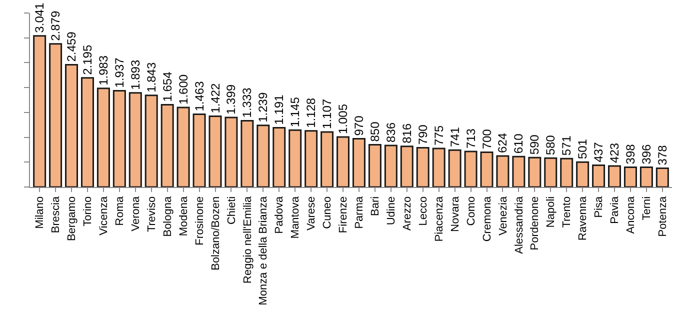 This screenshot has height=316, width=700. Describe the element at coordinates (87, 59) in the screenshot. I see `data-label: 2.195` at that location.